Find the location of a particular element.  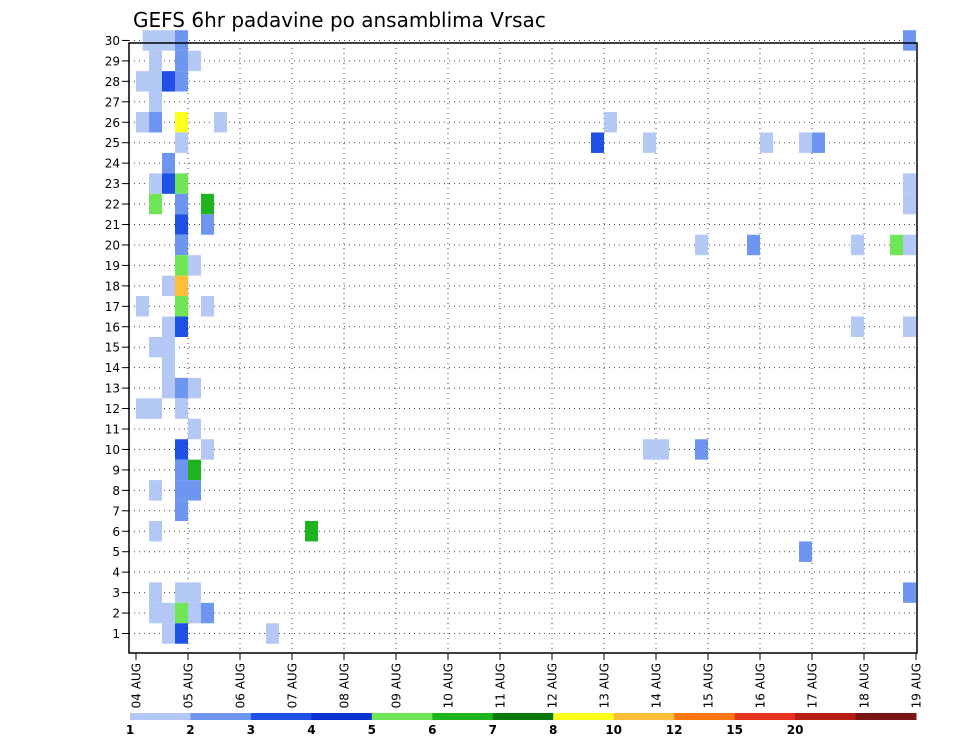

y-tick-label: 24 is located at coordinates (112, 164).